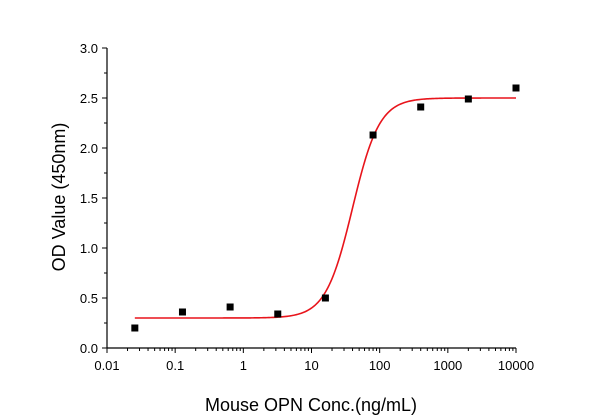 This screenshot has width=600, height=419. Describe the element at coordinates (380, 365) in the screenshot. I see `x-tick-label: 100` at that location.